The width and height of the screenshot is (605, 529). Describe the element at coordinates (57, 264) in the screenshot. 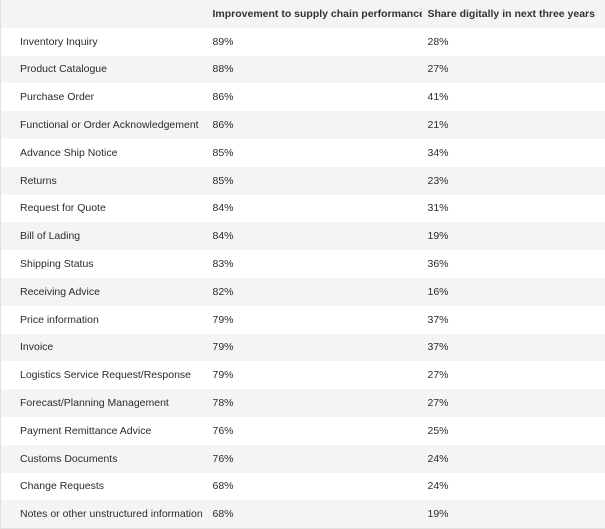

I see `row-label: Shipping Status` at that location.